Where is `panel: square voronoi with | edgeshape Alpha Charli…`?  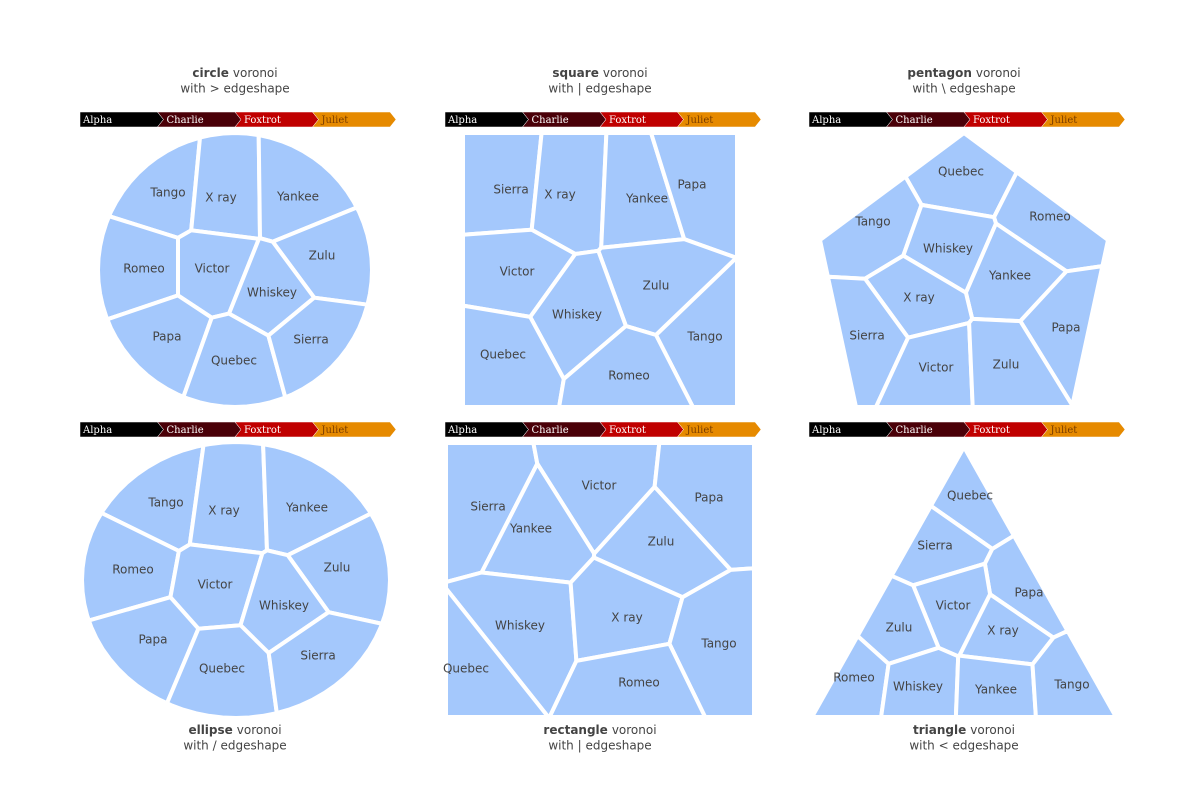 panel: square voronoi with | edgeshape Alpha Charli… is located at coordinates (603, 237).